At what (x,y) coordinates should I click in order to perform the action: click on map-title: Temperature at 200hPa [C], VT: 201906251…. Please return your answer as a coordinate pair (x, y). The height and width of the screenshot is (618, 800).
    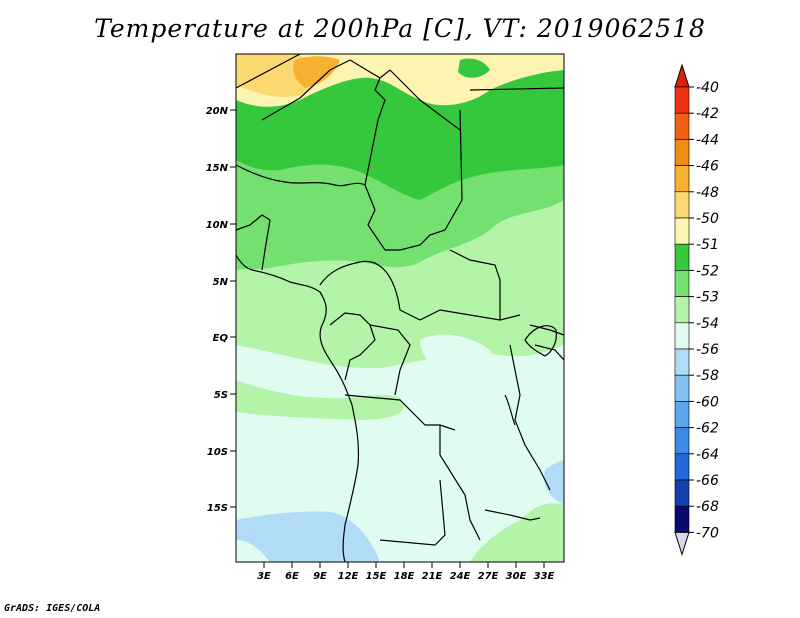
    Looking at the image, I should click on (400, 28).